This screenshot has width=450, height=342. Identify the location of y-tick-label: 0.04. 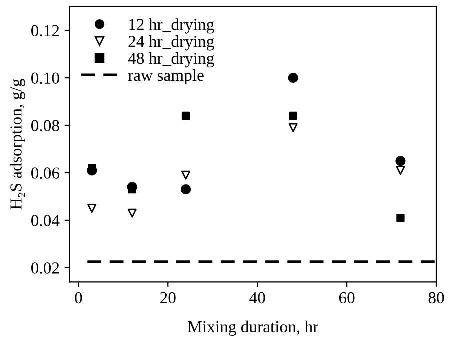
(45, 220).